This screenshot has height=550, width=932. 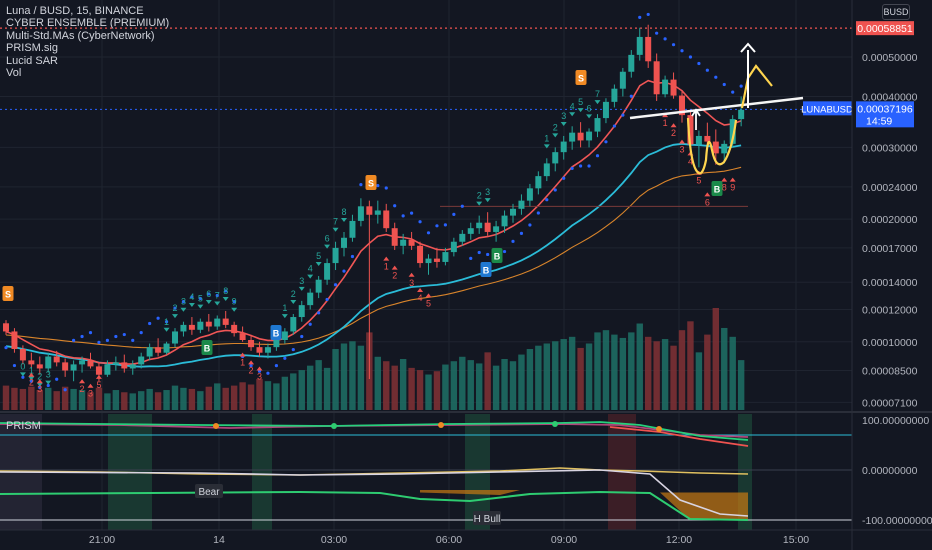 What do you see at coordinates (88, 23) in the screenshot?
I see `indicator-cyber-ensemble: CYBER ENSEMBLE (PREMIUM)` at bounding box center [88, 23].